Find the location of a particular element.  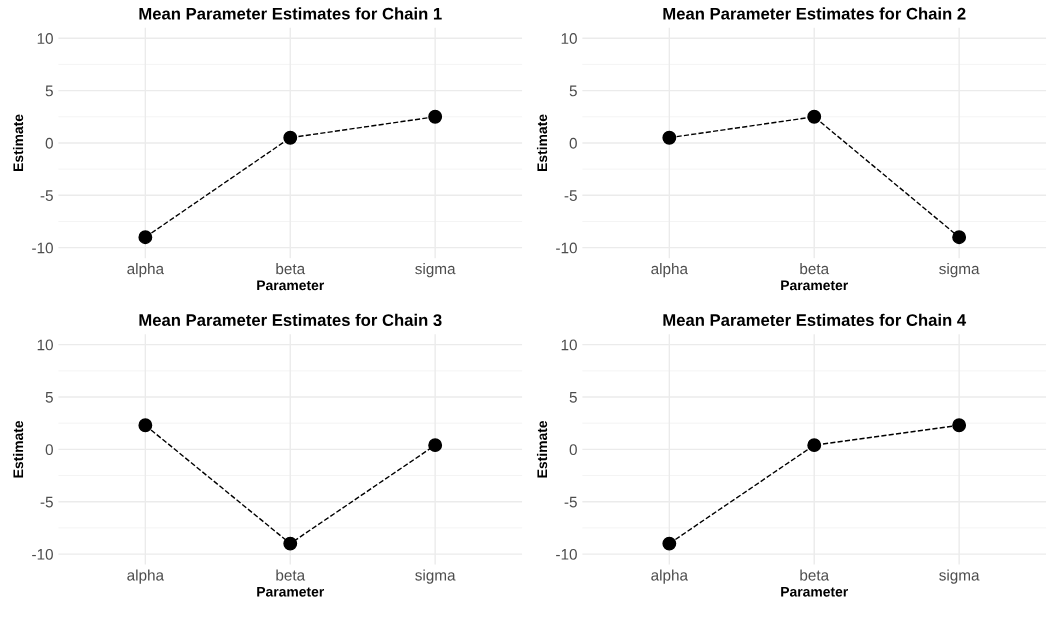

chart-title: Mean Parameter Estimates for Chain 3 is located at coordinates (290, 320).